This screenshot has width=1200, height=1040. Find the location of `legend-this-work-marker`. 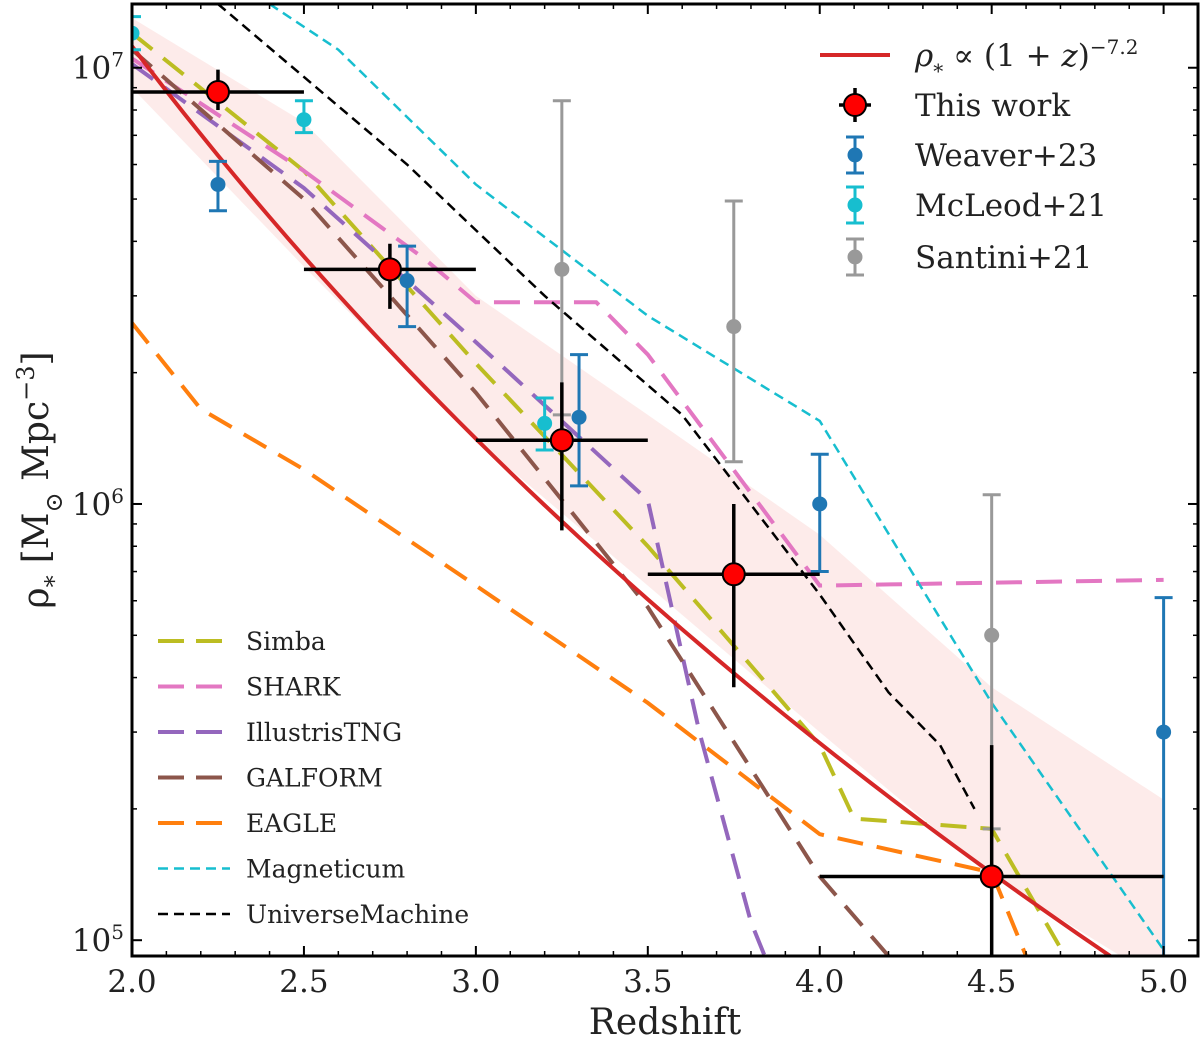

legend-this-work-marker is located at coordinates (855, 105).